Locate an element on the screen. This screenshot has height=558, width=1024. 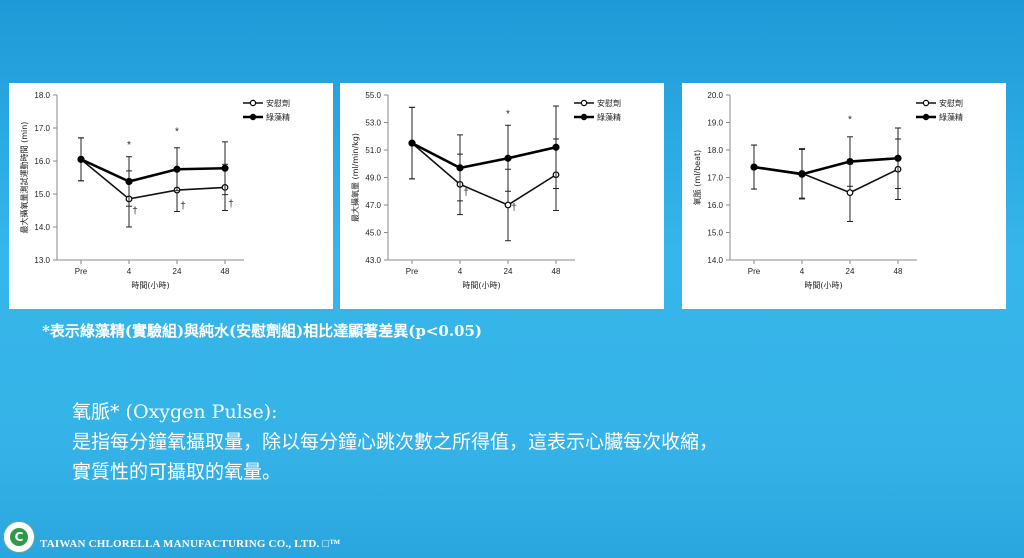
definition-line-1: 是指每分鐘氧攝取量，除以每分鐘心跳次數之所得值，這表示心臟每次收縮， is located at coordinates (395, 442).